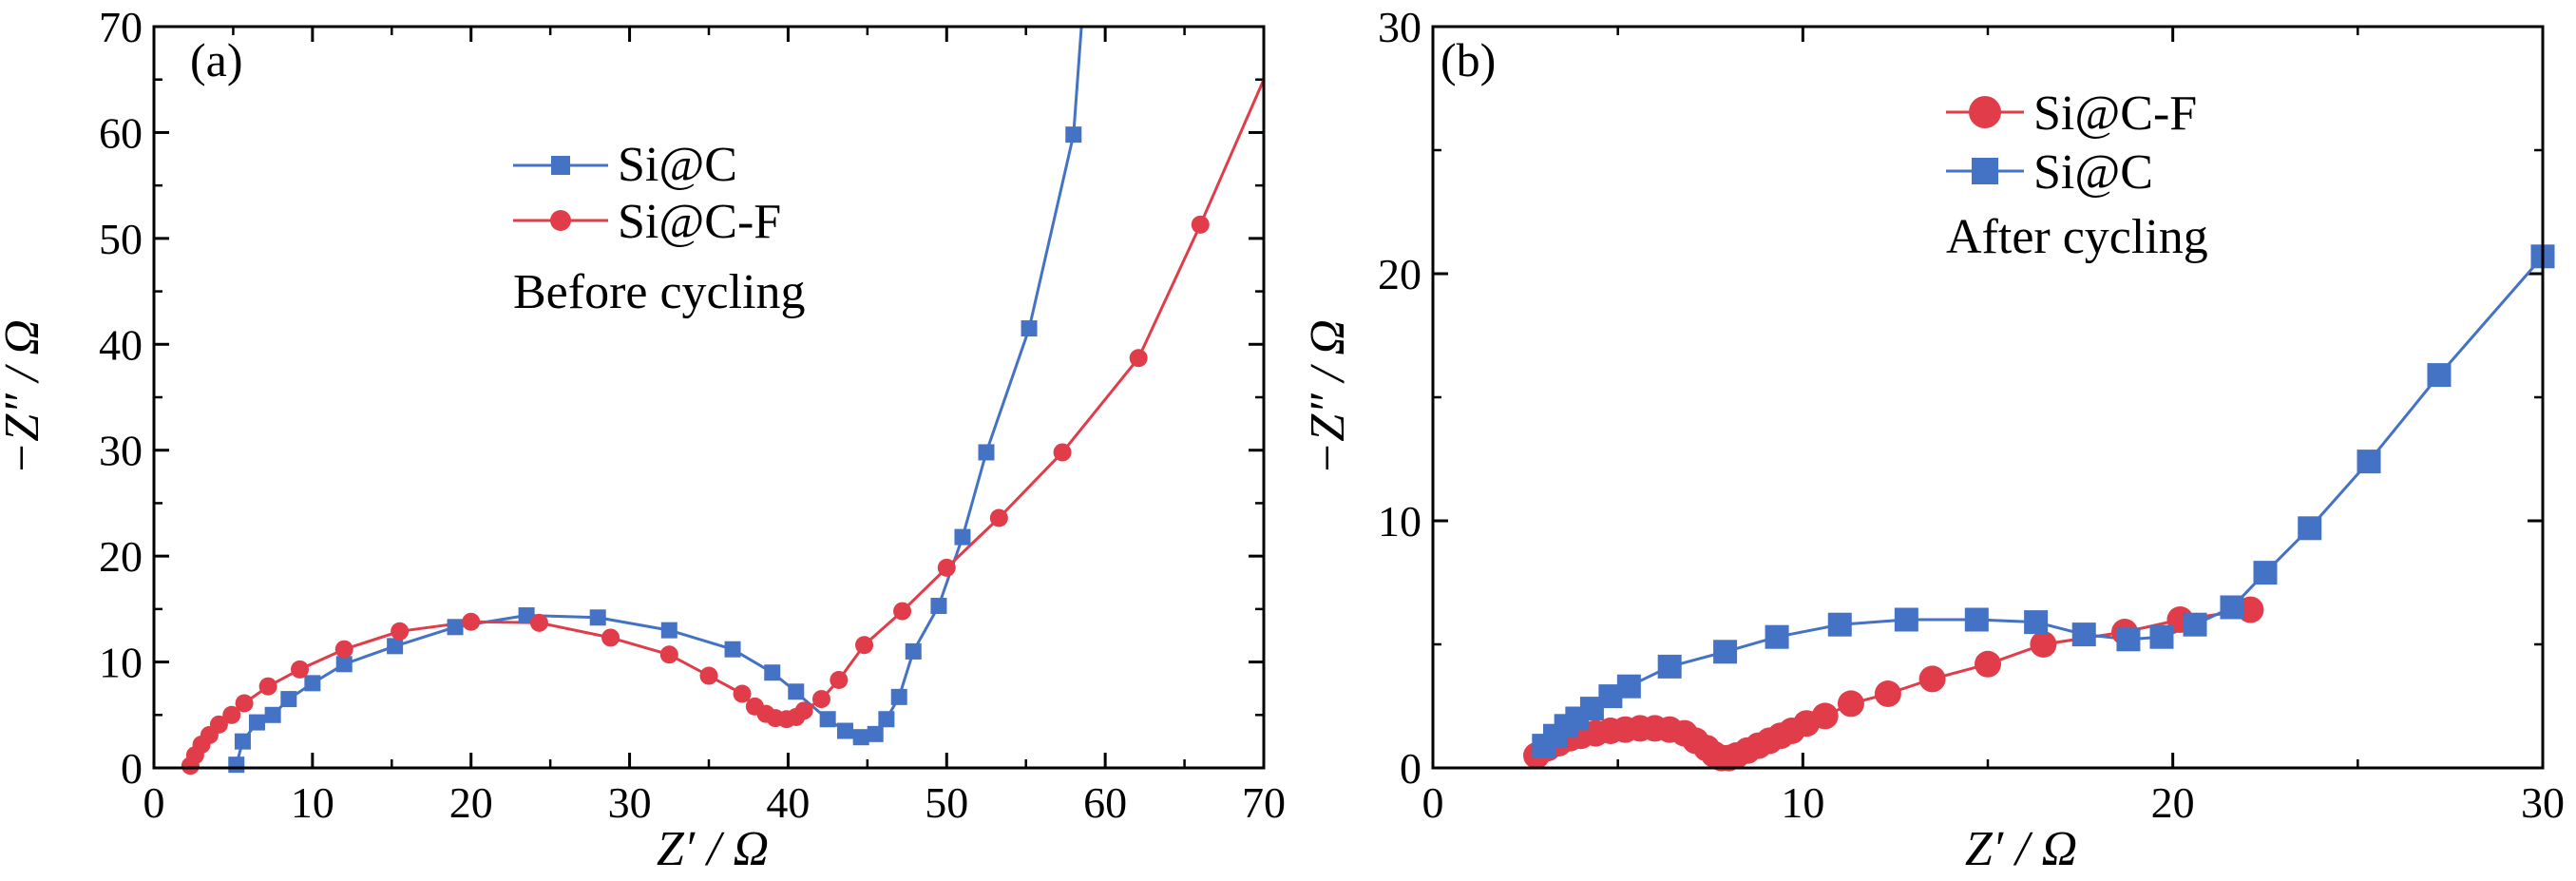  What do you see at coordinates (677, 165) in the screenshot?
I see `panel-a-legend-label-0: Si@C` at bounding box center [677, 165].